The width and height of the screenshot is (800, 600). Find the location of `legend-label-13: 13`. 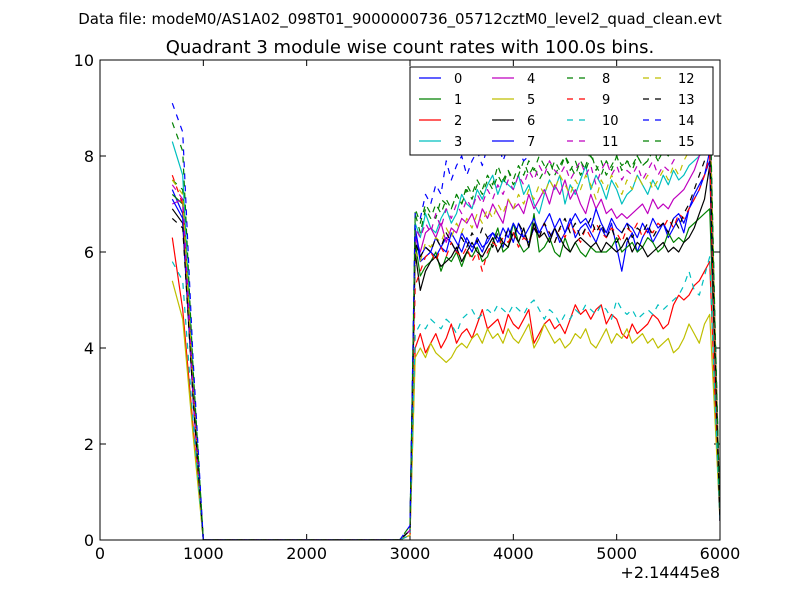

legend-label-13: 13 is located at coordinates (686, 100).